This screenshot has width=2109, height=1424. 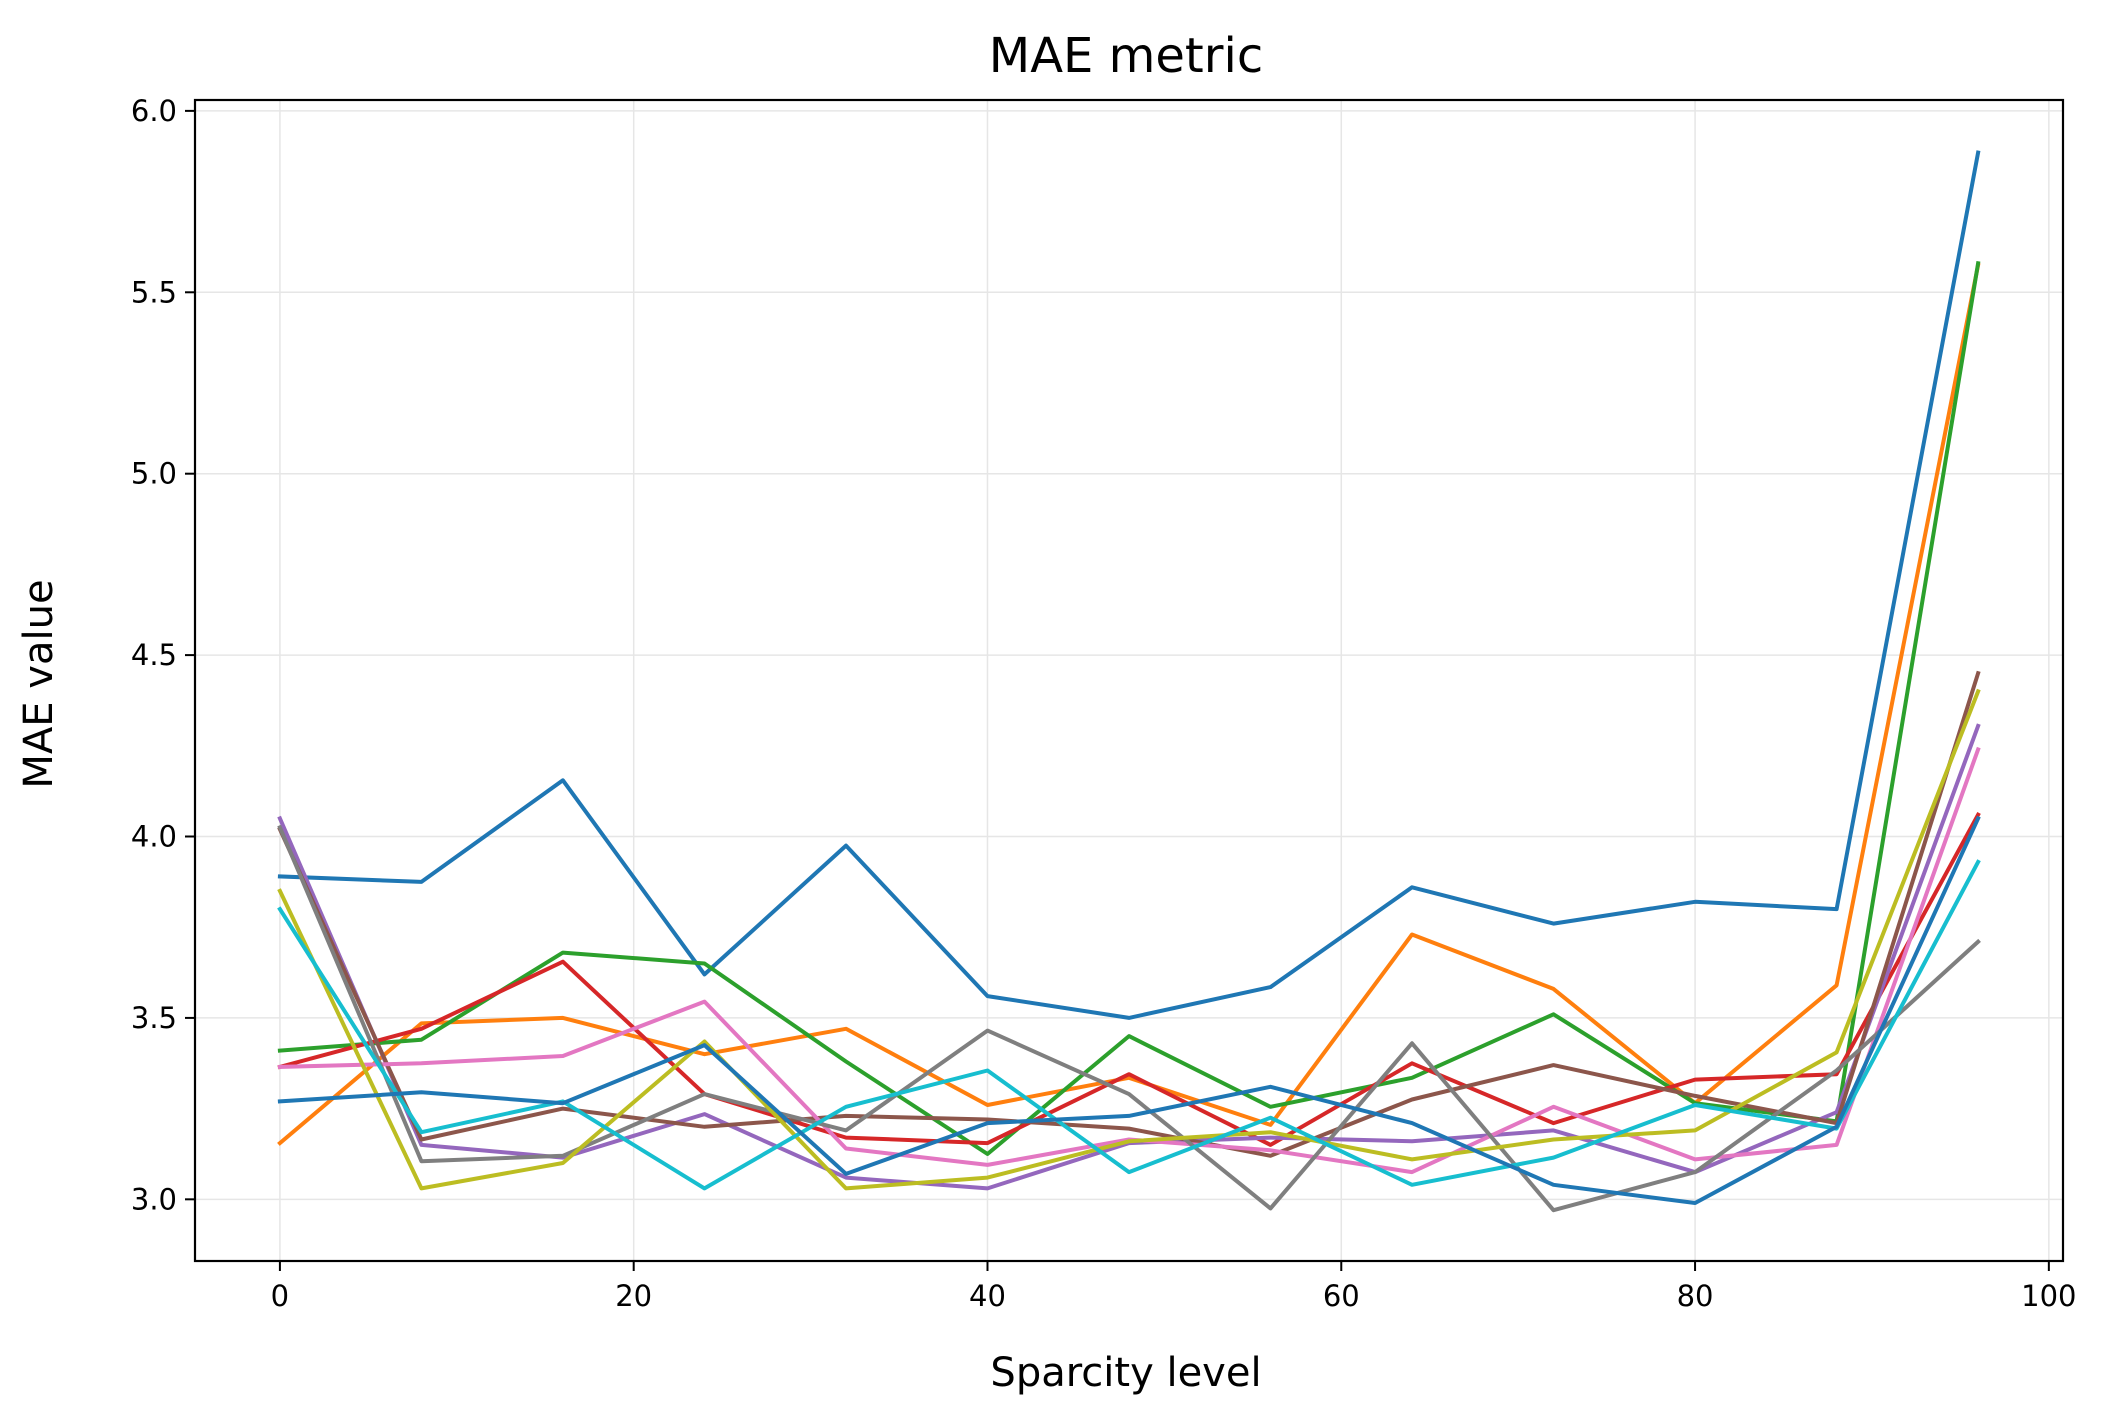 What do you see at coordinates (39, 683) in the screenshot?
I see `y-axis-title: MAE value` at bounding box center [39, 683].